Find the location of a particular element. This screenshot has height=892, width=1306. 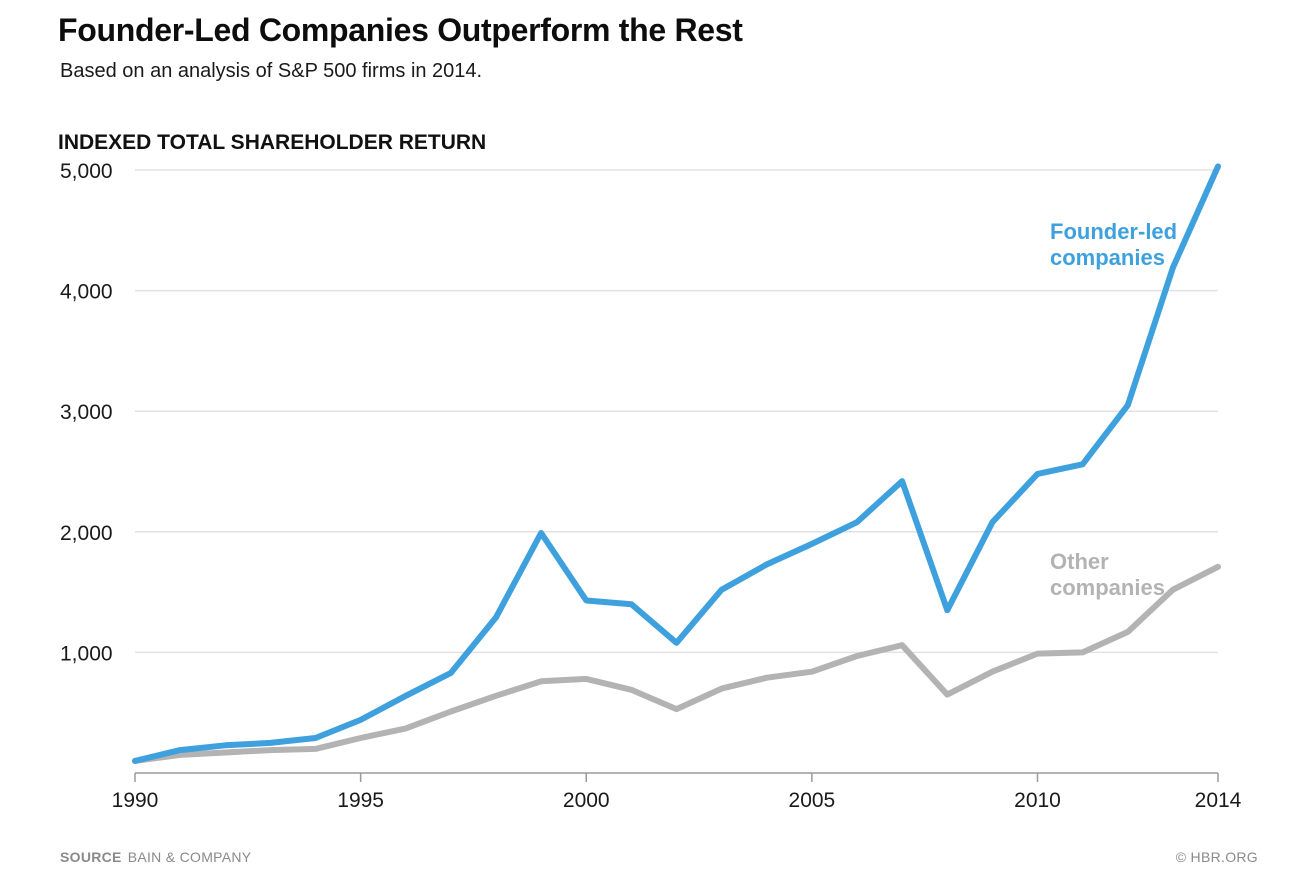

series-label-line: Founder-led is located at coordinates (1113, 231).